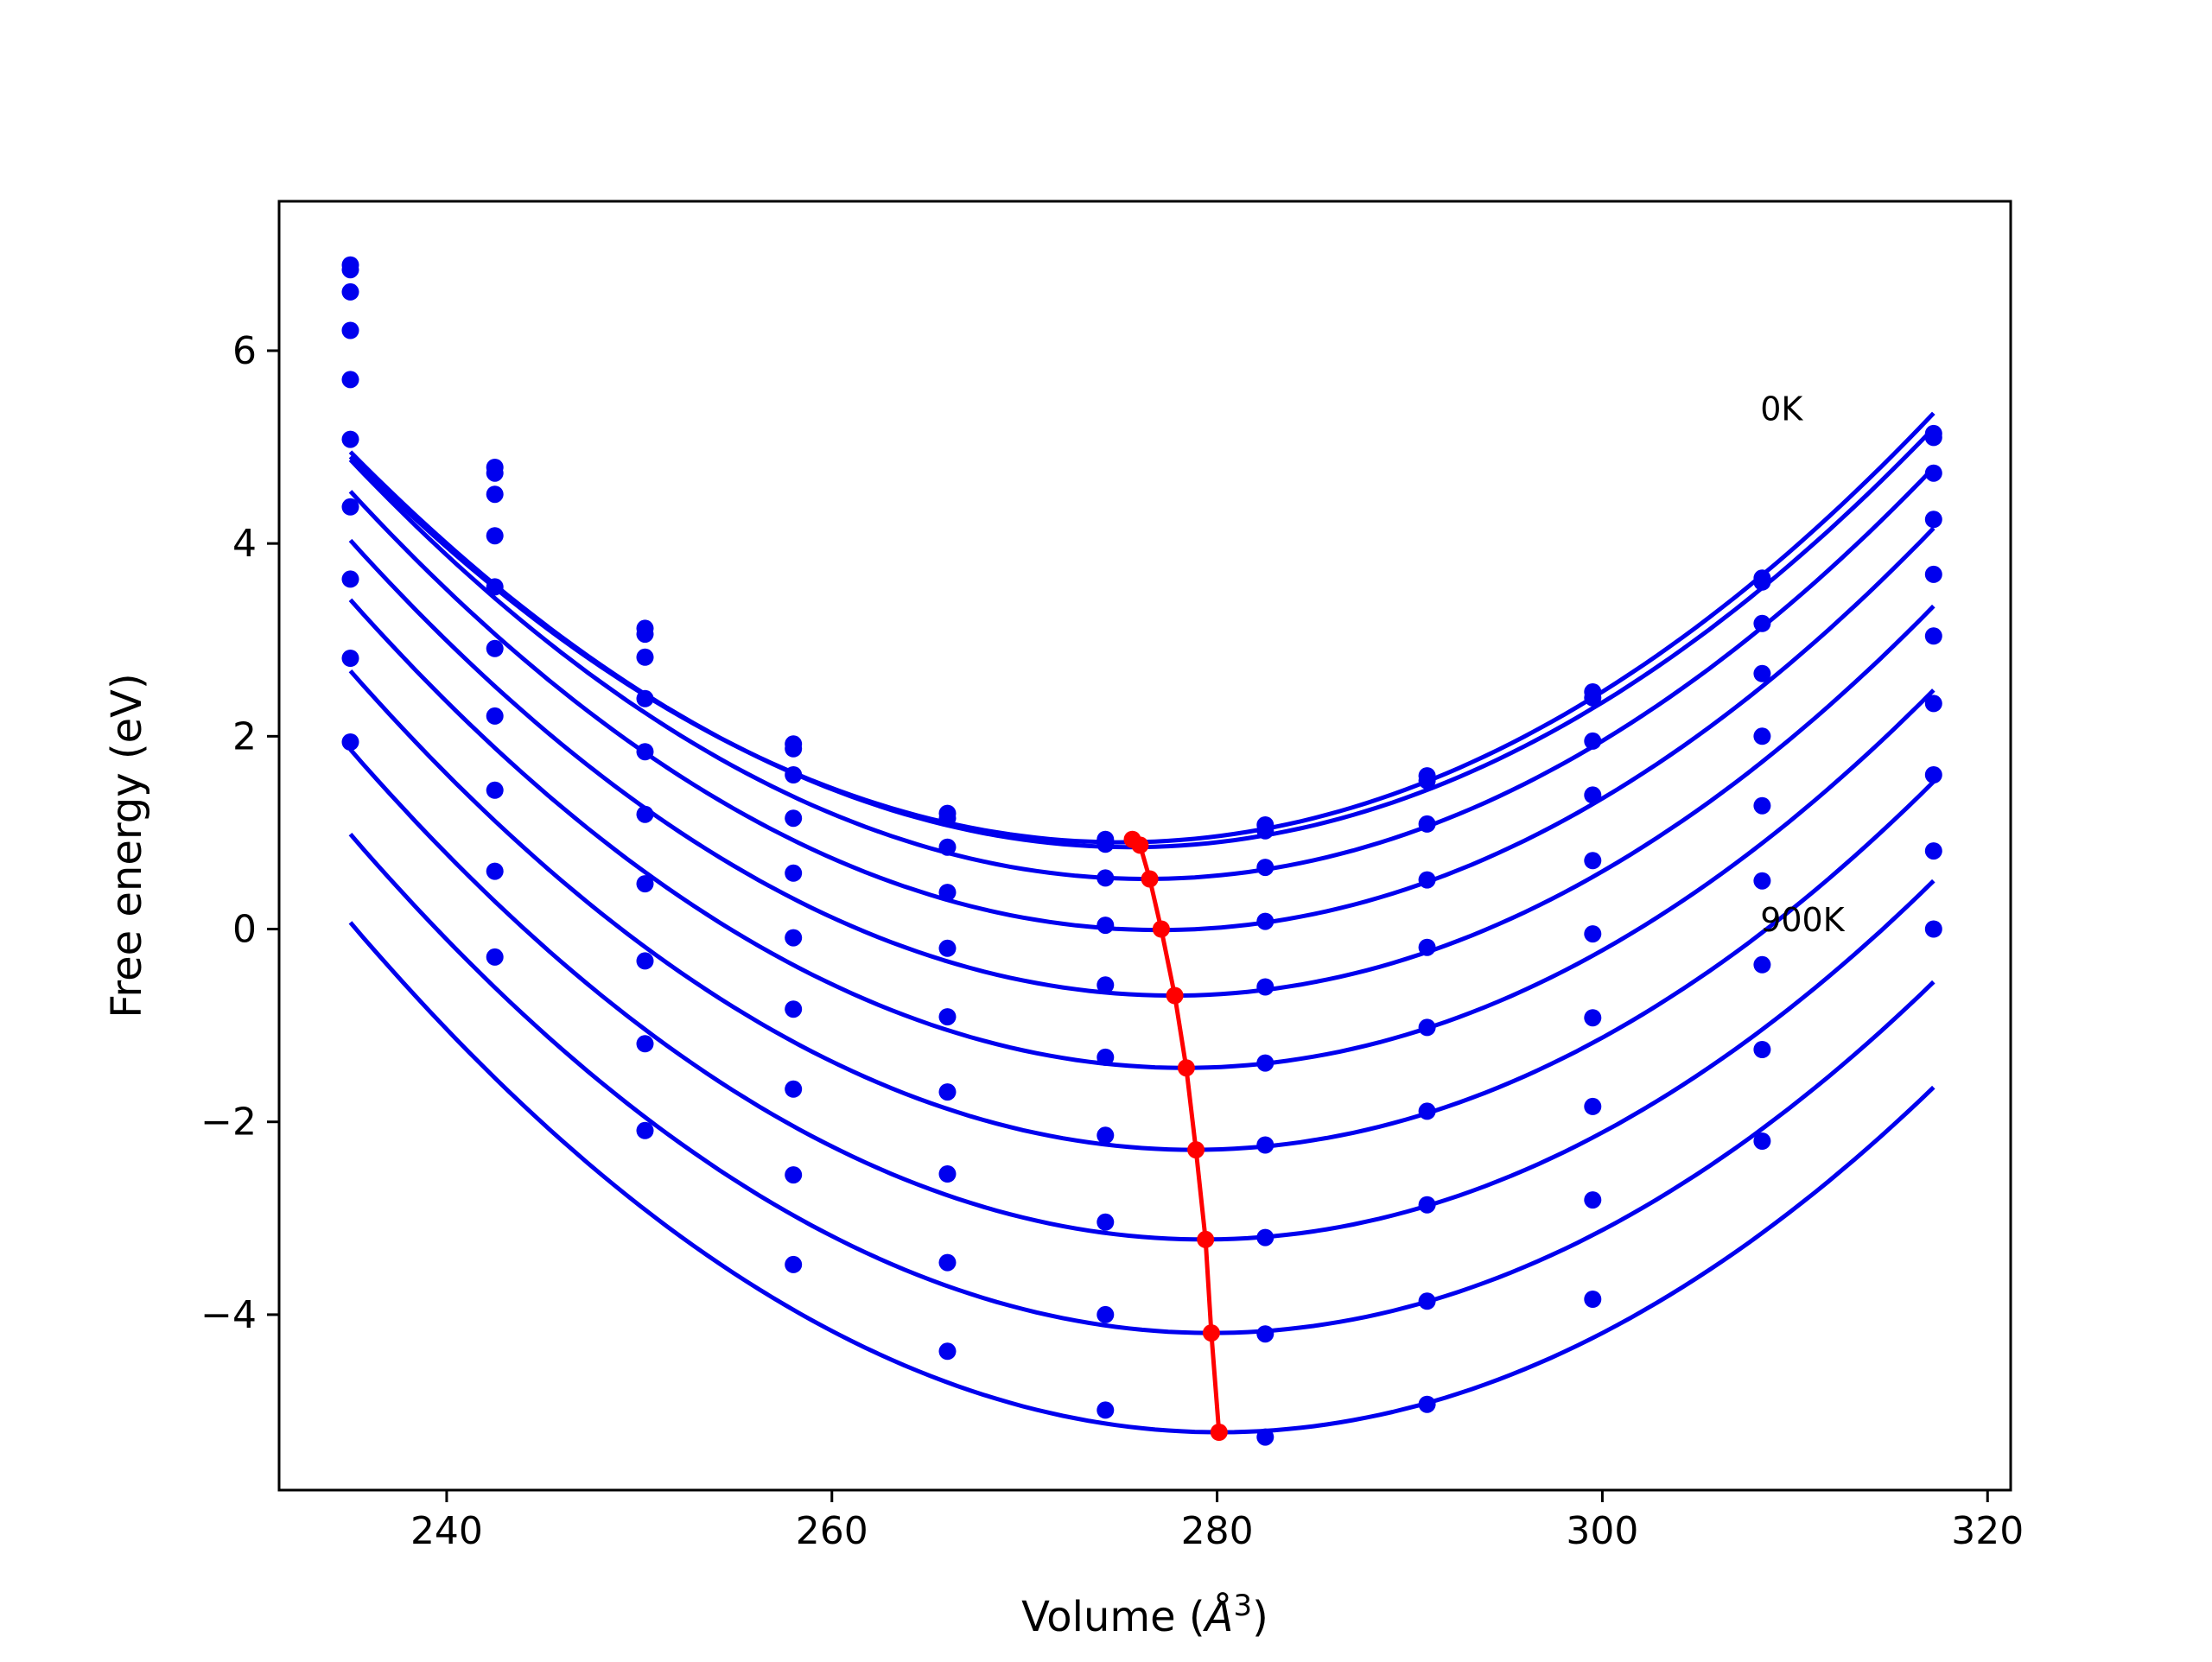 The image size is (2212, 1662). What do you see at coordinates (832, 1531) in the screenshot?
I see `x-tick-label: 260` at bounding box center [832, 1531].